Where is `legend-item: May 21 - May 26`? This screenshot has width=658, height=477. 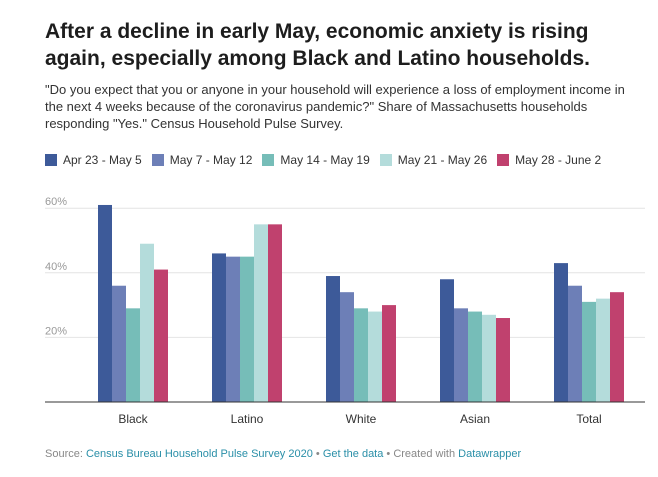 legend-item: May 21 - May 26 is located at coordinates (433, 160).